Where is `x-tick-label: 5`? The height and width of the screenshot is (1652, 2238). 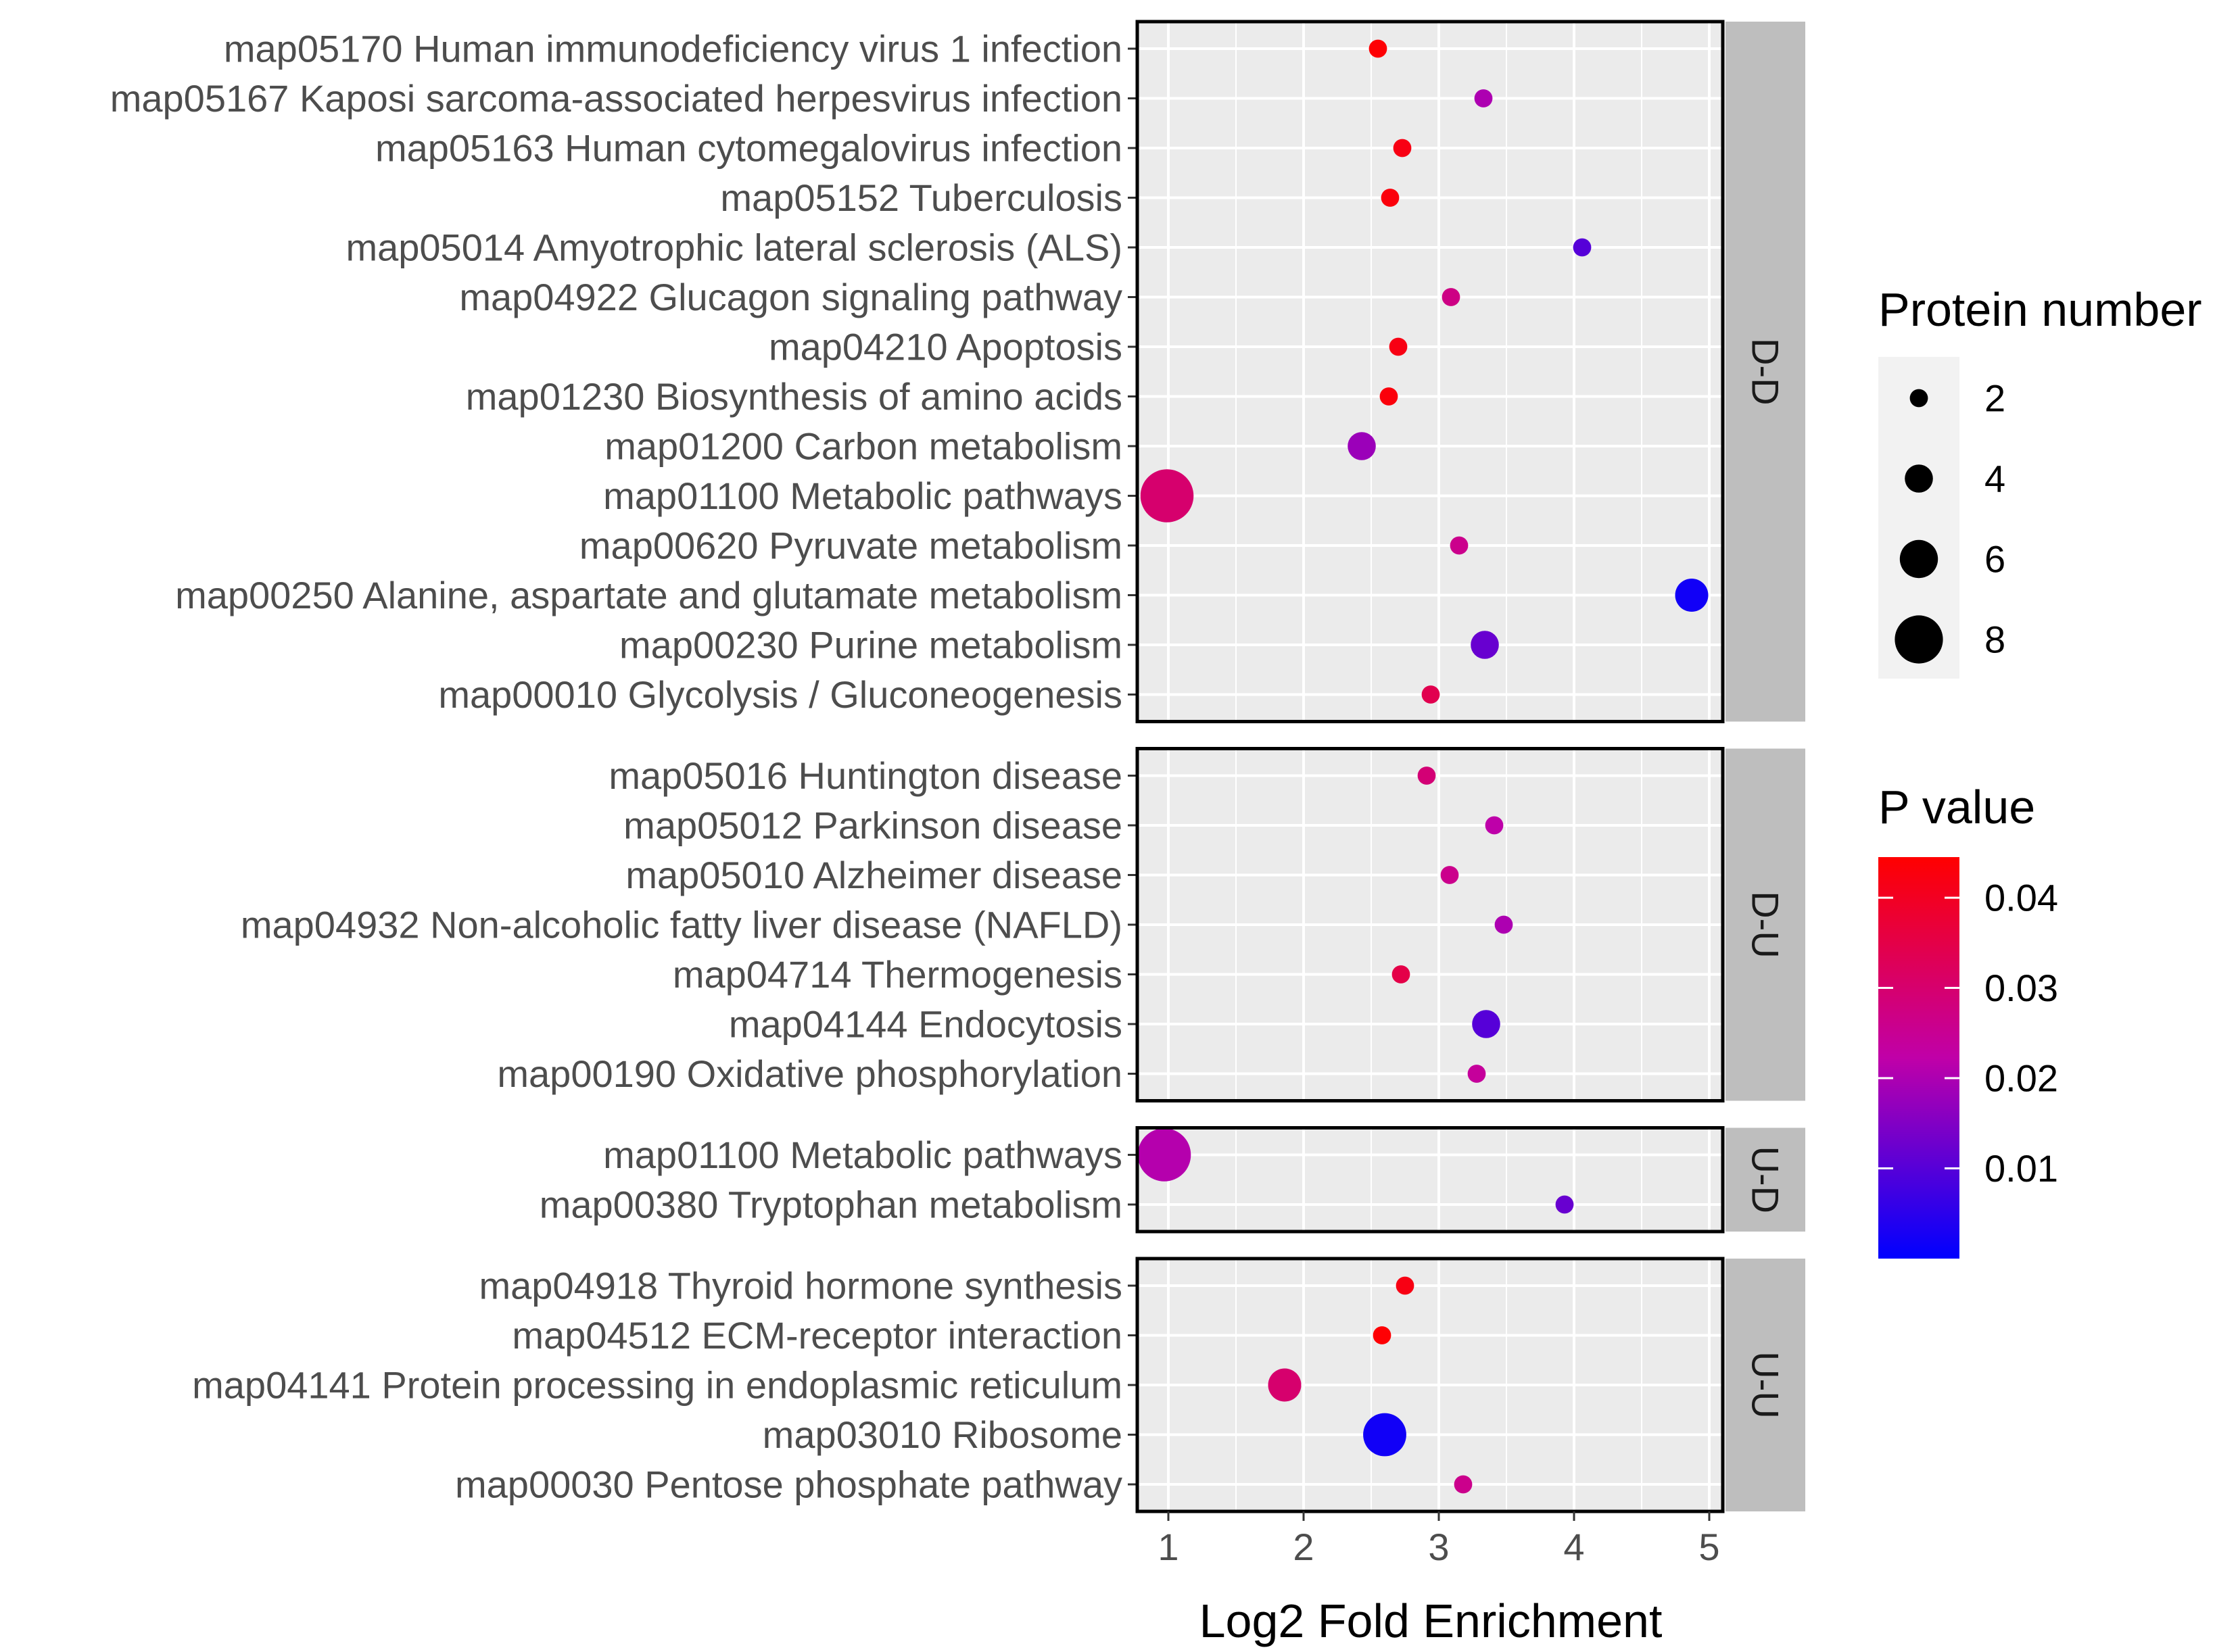 x-tick-label: 5 is located at coordinates (1708, 1547).